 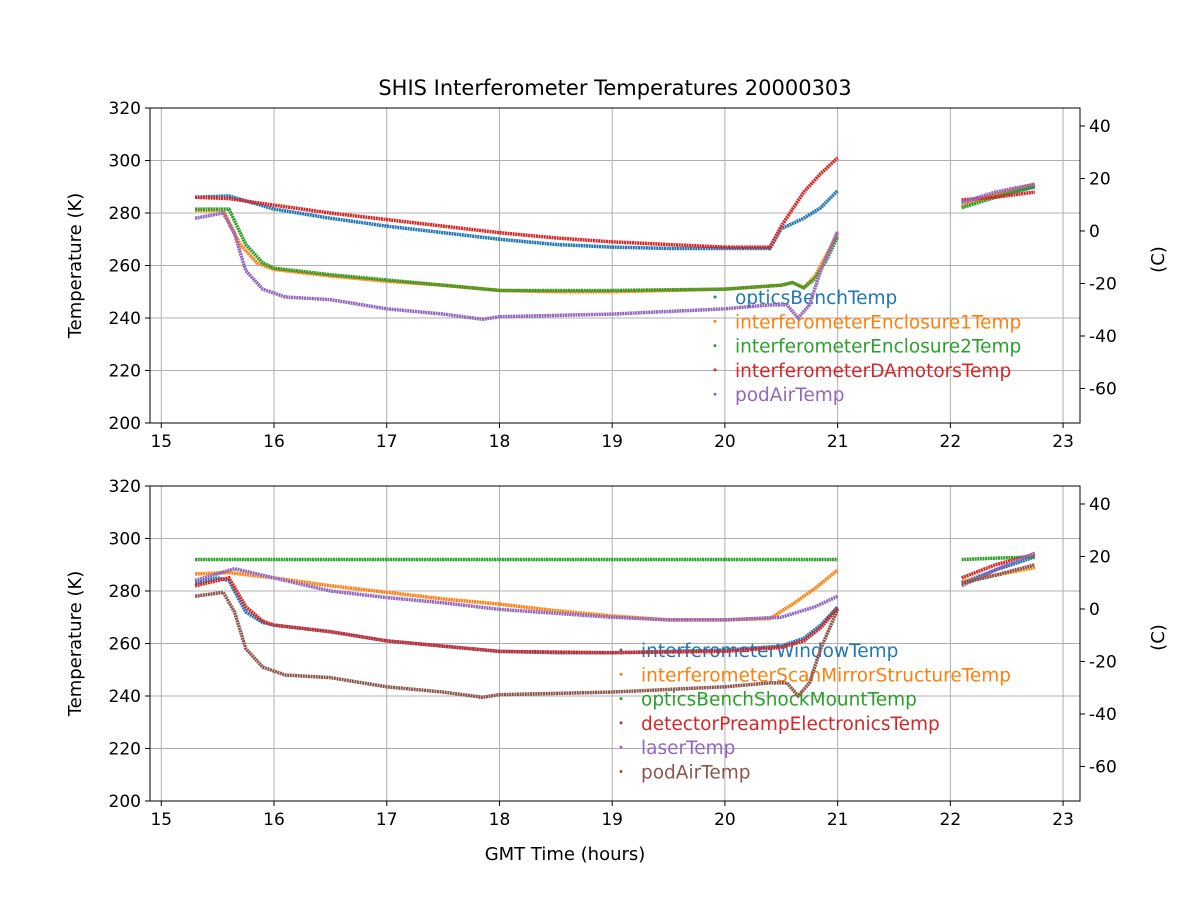 I want to click on series-line-interferometerEnclosure1Temp, so click(x=517, y=251).